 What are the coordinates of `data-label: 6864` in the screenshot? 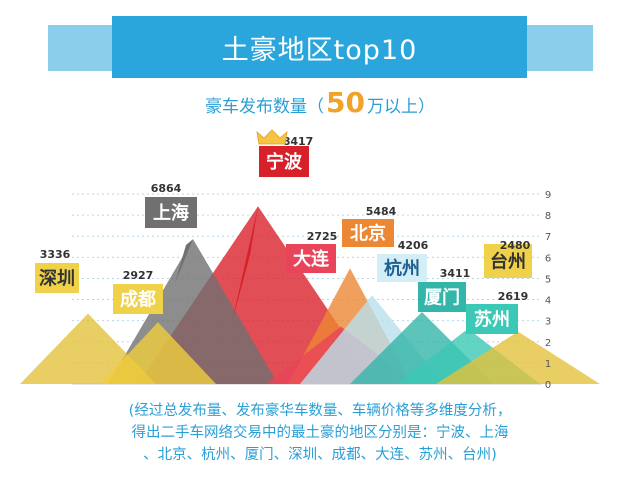 It's located at (166, 188).